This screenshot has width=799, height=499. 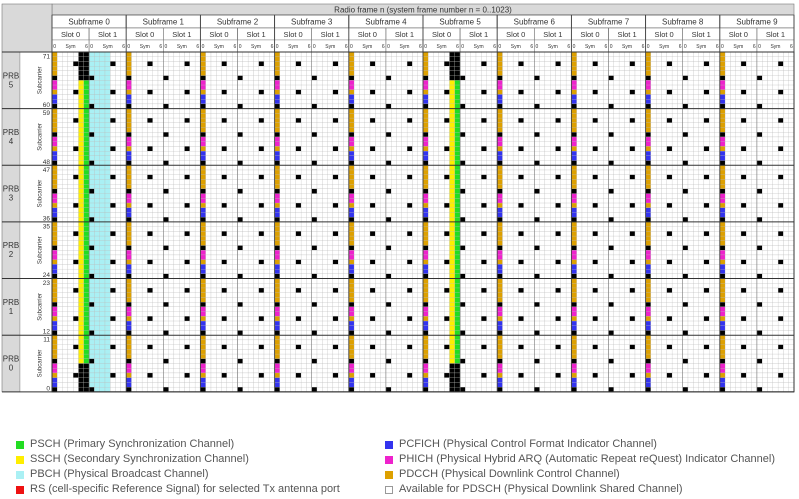 What do you see at coordinates (197, 47) in the screenshot?
I see `sym-last-label: 6` at bounding box center [197, 47].